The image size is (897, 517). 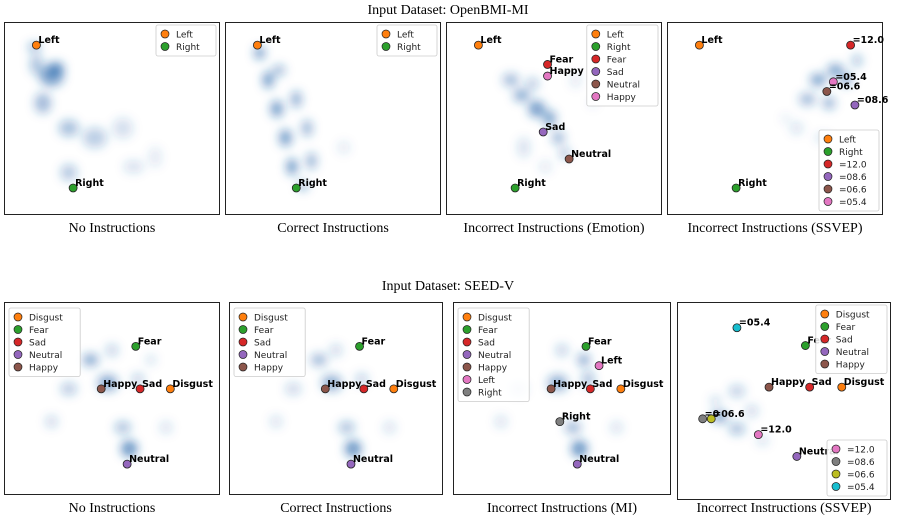 What do you see at coordinates (562, 508) in the screenshot?
I see `panel-caption: Incorrect Instructions (MI)` at bounding box center [562, 508].